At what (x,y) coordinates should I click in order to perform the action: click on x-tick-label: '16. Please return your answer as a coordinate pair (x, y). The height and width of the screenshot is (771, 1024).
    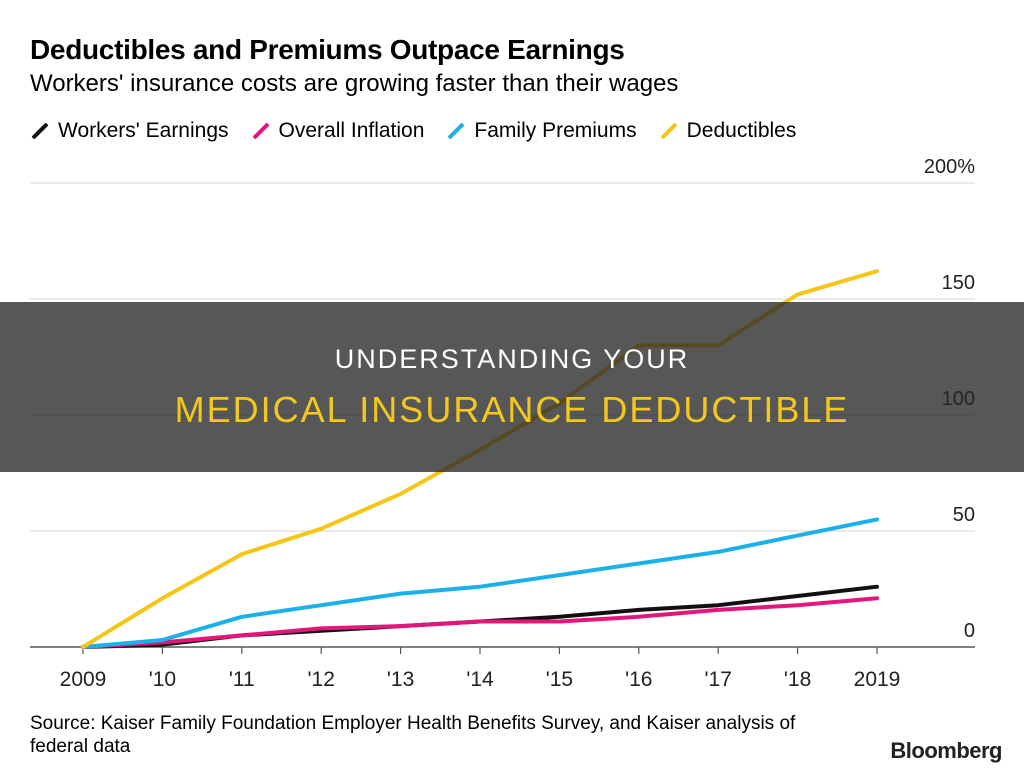
    Looking at the image, I should click on (638, 679).